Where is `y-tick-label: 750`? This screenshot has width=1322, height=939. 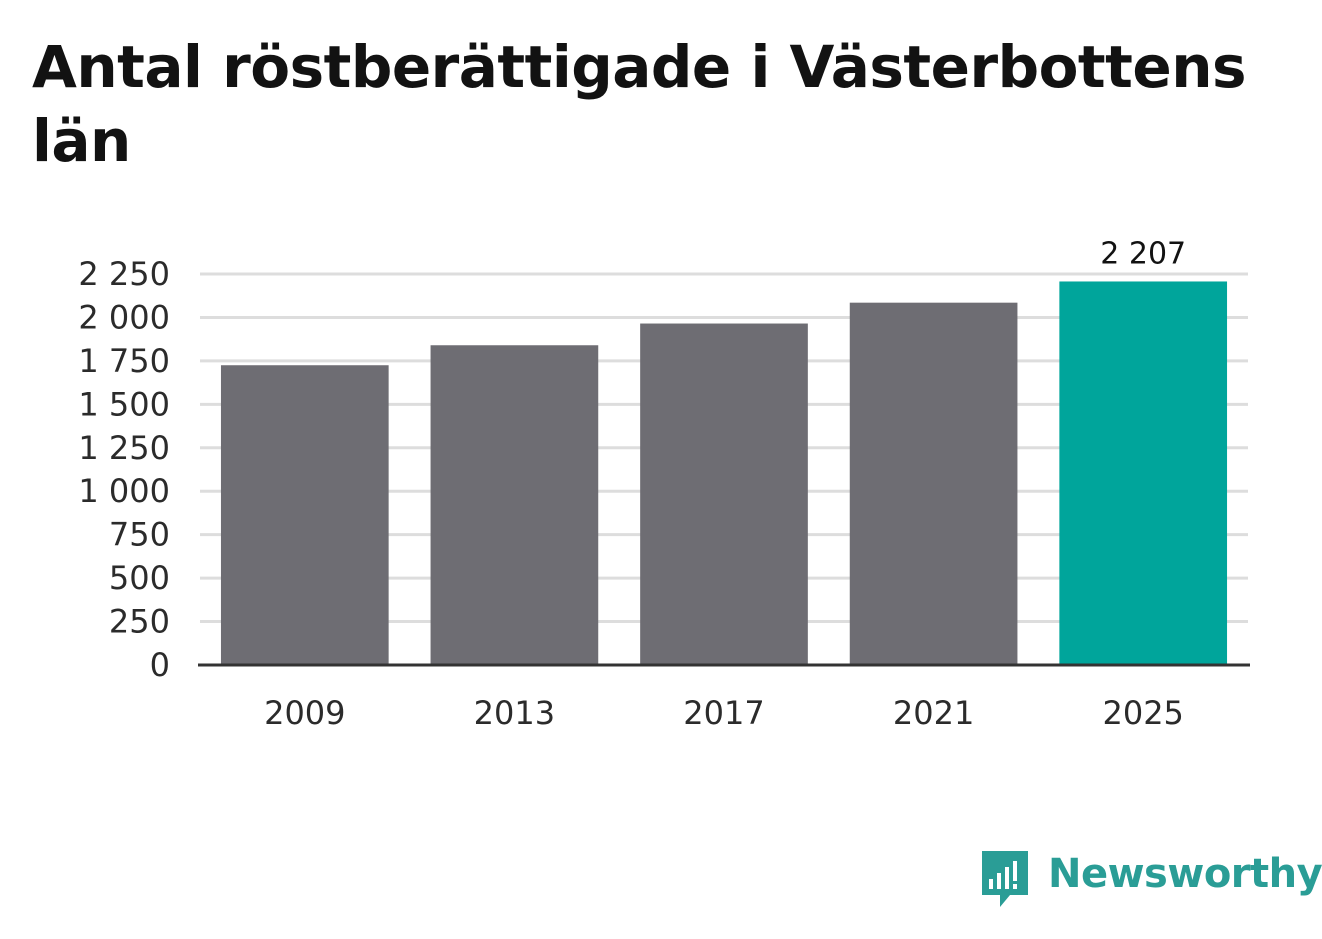
y-tick-label: 750 is located at coordinates (139, 535).